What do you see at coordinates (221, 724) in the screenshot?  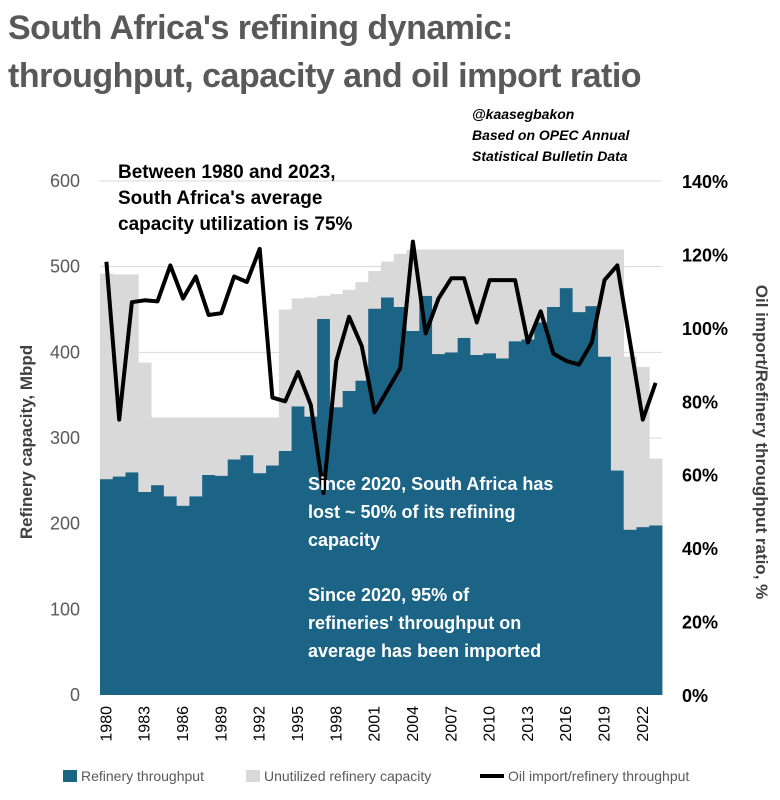 I see `x-tick-label-1989: 1989` at bounding box center [221, 724].